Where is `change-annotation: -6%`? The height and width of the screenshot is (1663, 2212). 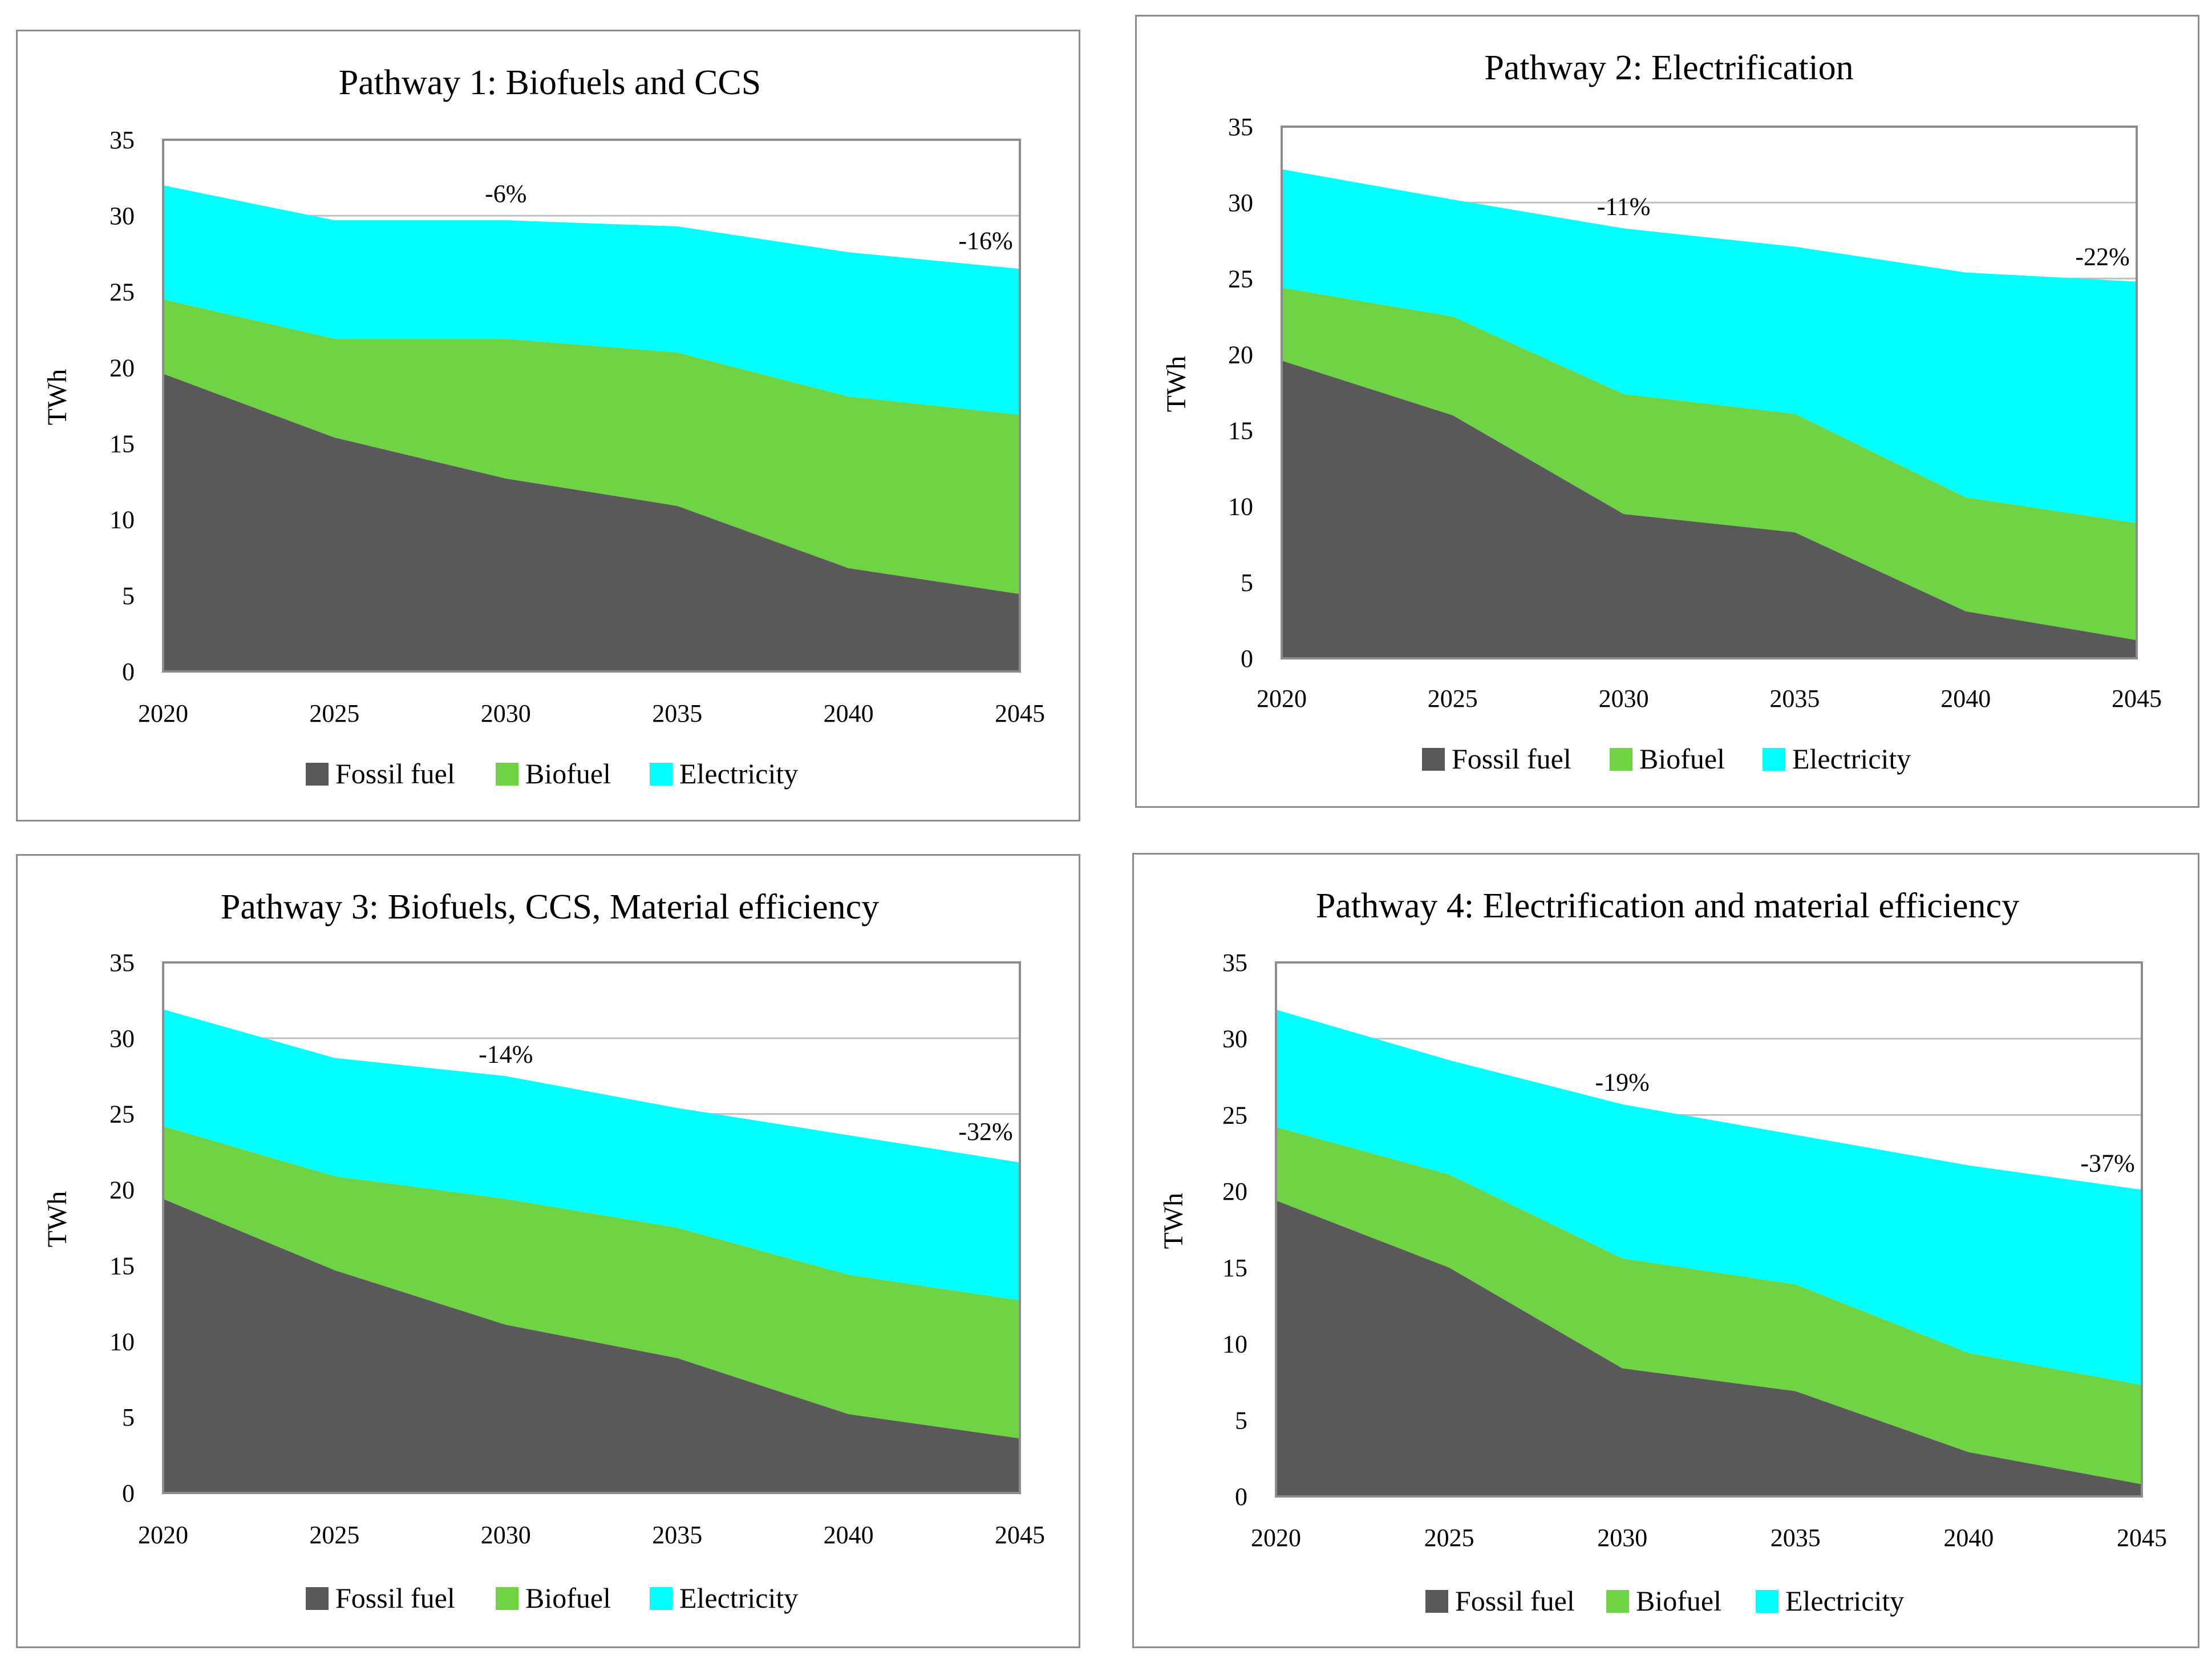
change-annotation: -6% is located at coordinates (505, 194).